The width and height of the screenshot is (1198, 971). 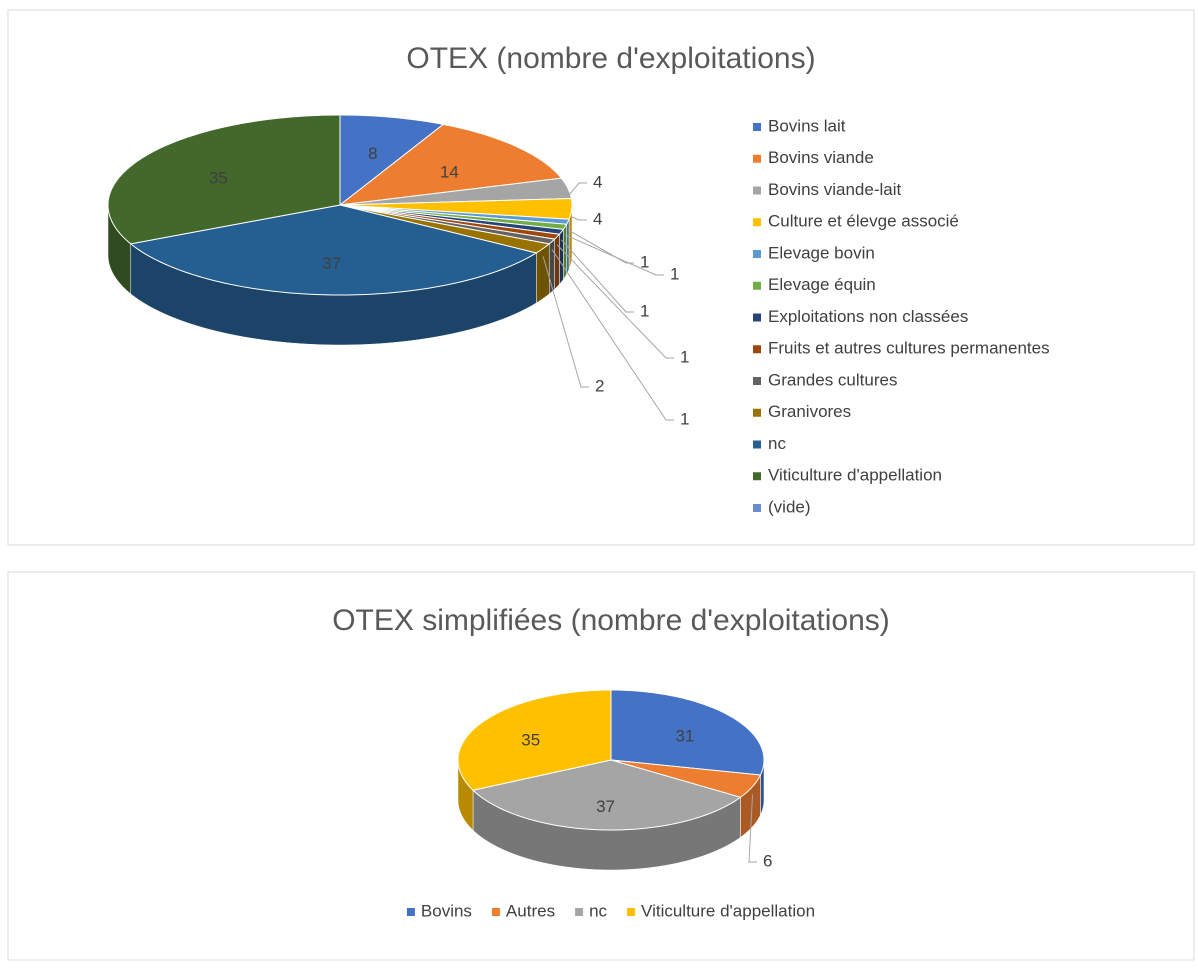 I want to click on legend-label: Granivores, so click(x=809, y=411).